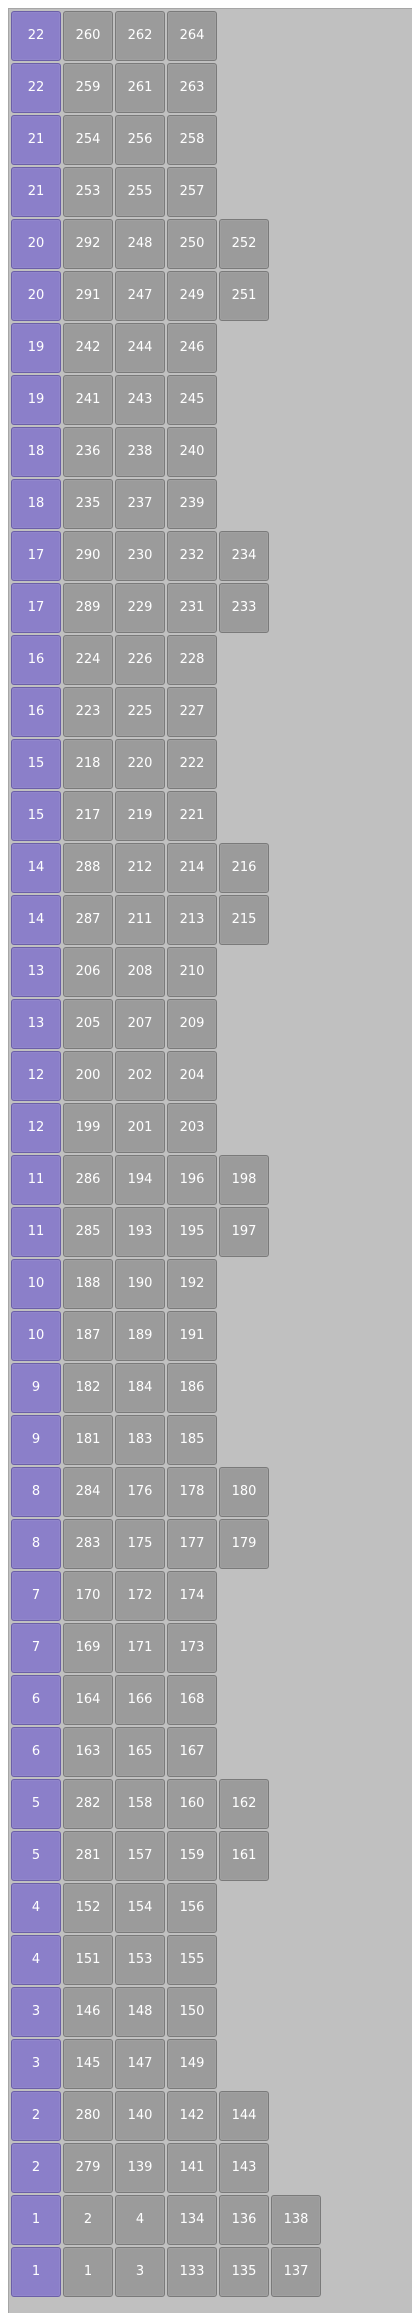  I want to click on number-cell: 225, so click(140, 712).